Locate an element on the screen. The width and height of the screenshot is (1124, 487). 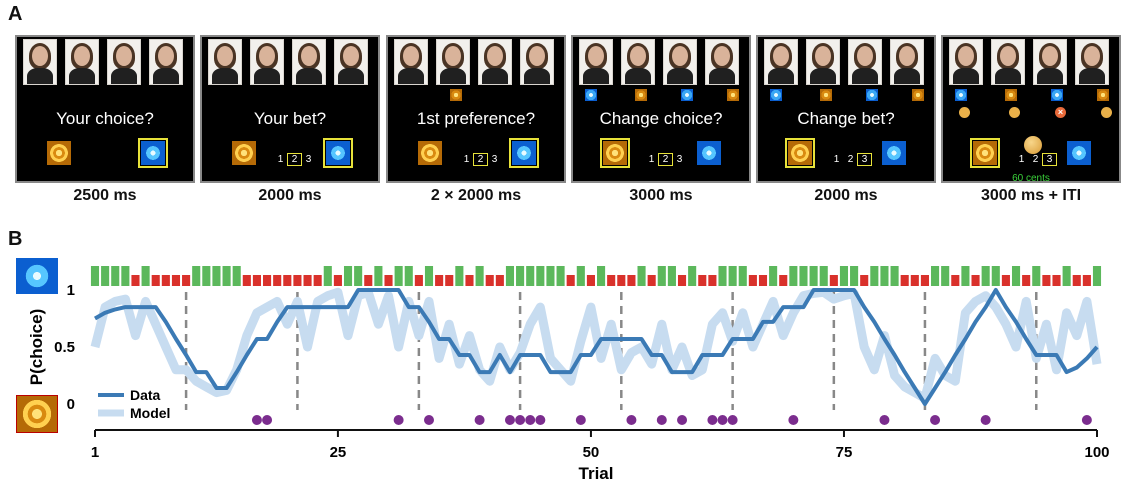
outcome-bars is located at coordinates (596, 276).